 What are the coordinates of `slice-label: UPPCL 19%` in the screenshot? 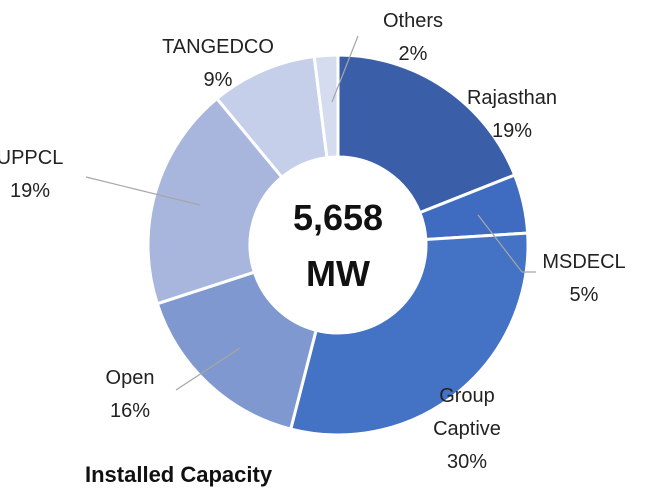 It's located at (45, 175).